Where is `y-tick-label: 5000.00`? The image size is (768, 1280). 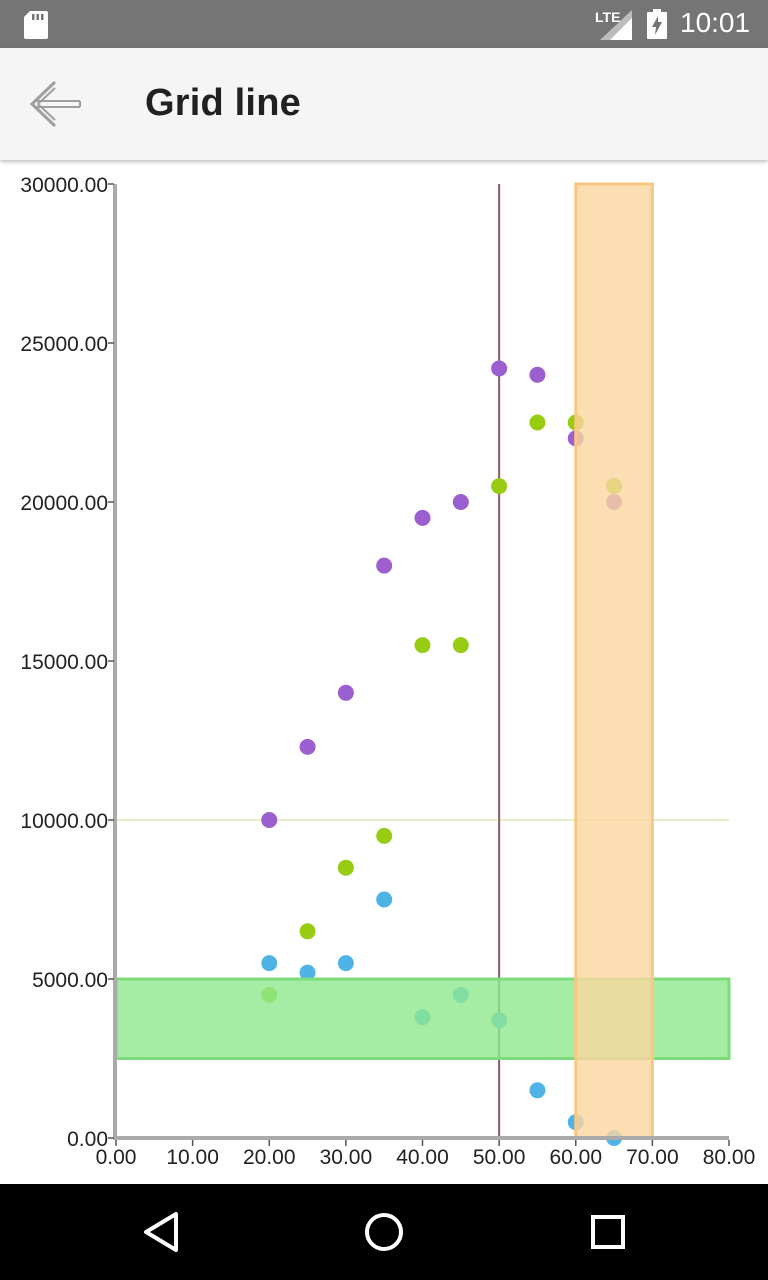 y-tick-label: 5000.00 is located at coordinates (70, 980).